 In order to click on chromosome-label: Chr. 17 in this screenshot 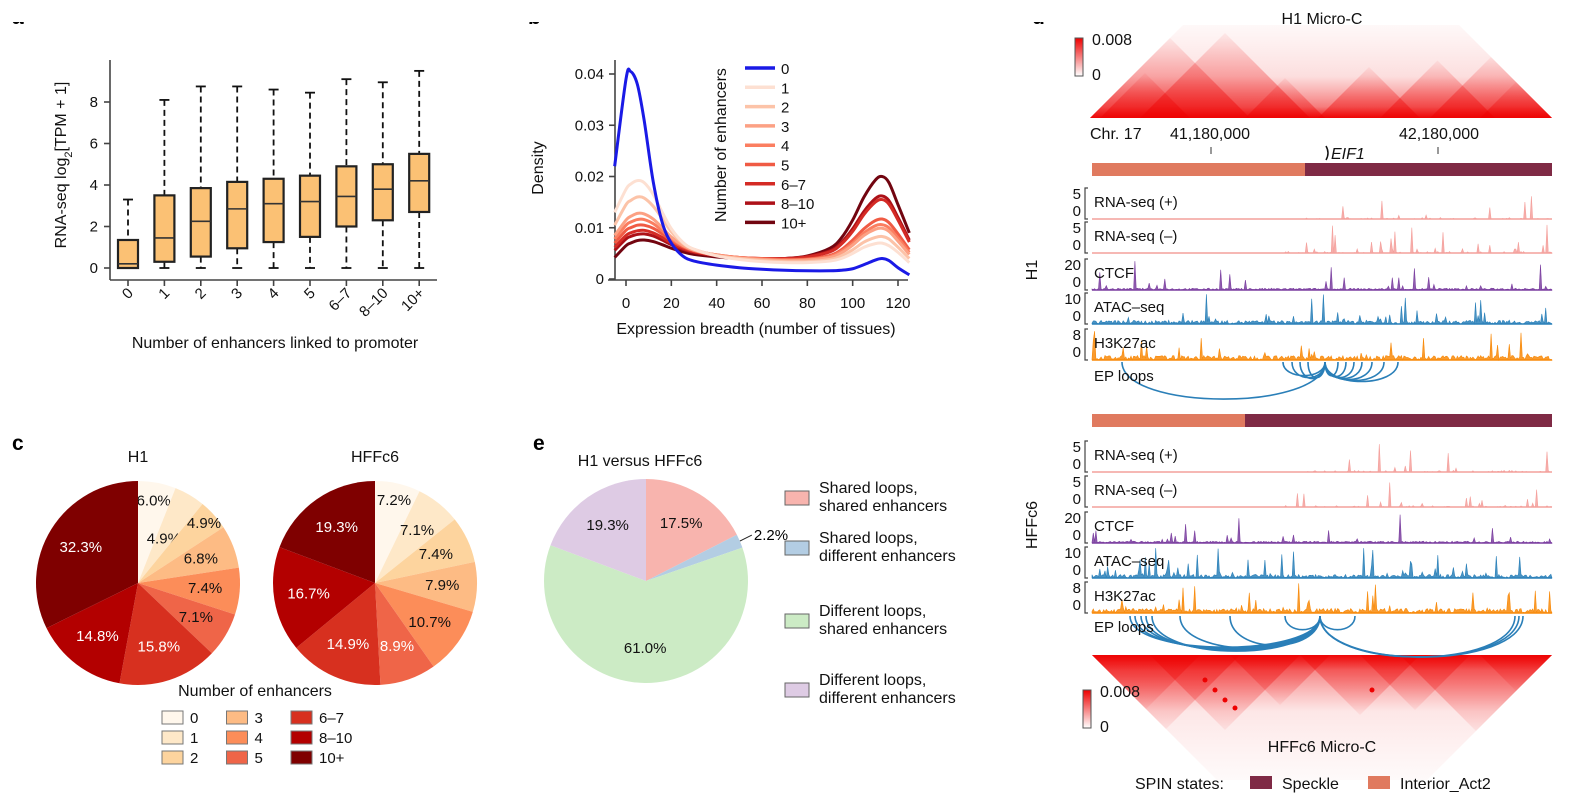, I will do `click(1116, 134)`.